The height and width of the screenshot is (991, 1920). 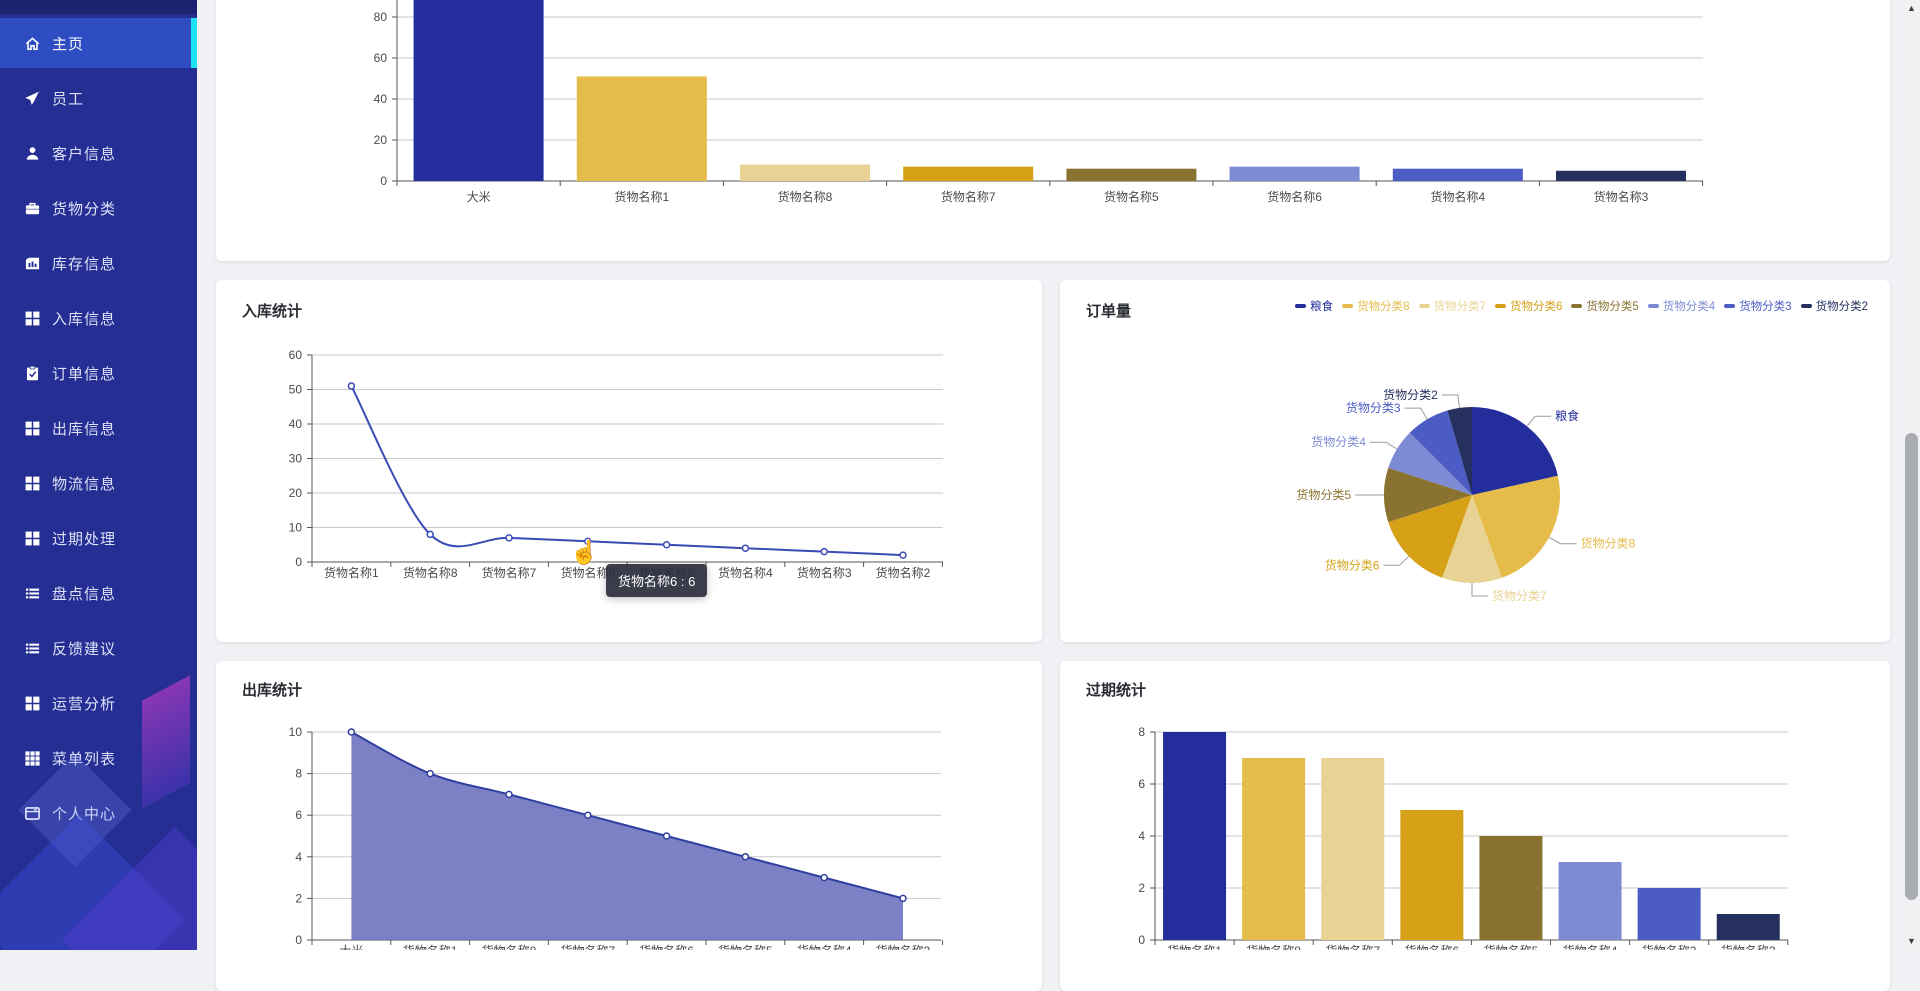 I want to click on legend-item-货物分类4: 货物分类4, so click(x=1681, y=306).